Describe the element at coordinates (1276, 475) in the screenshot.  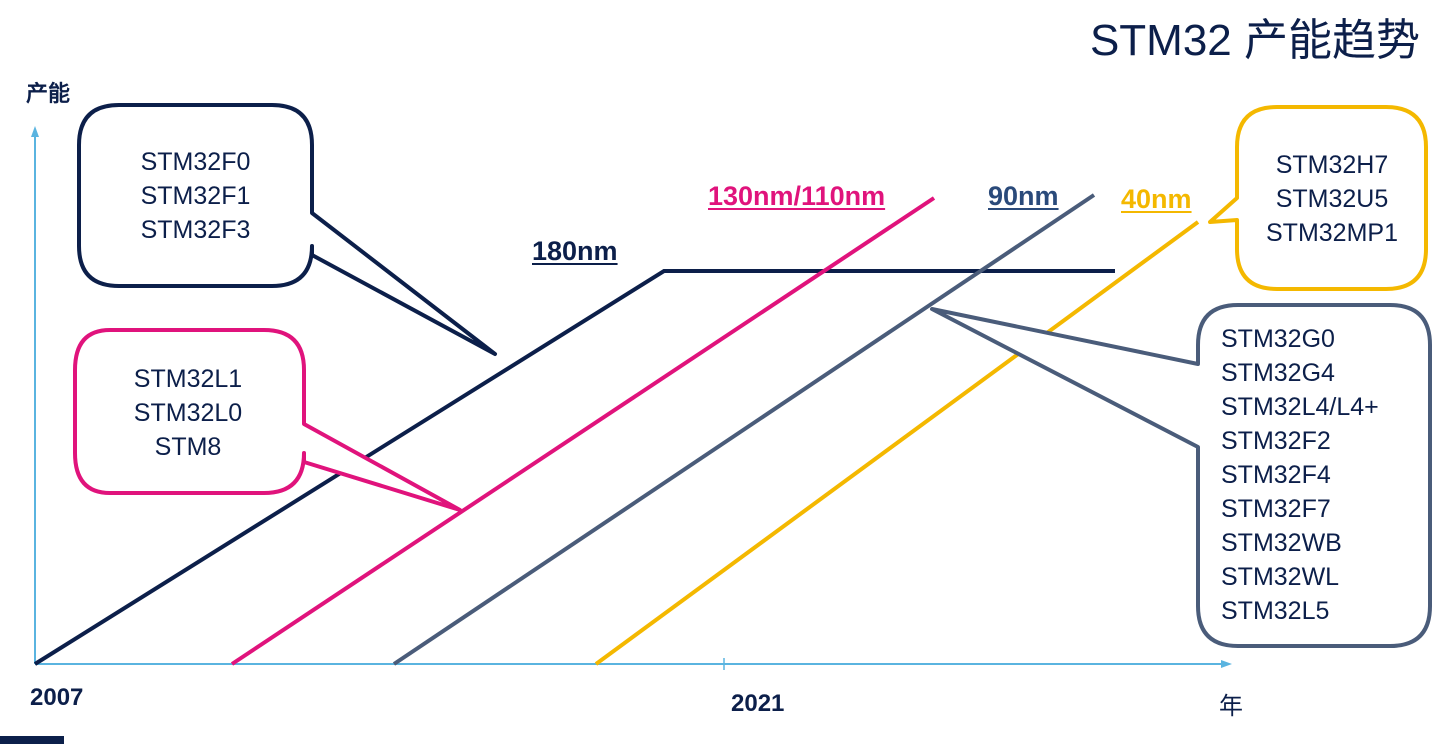
I see `chip-f4: STM32F4` at that location.